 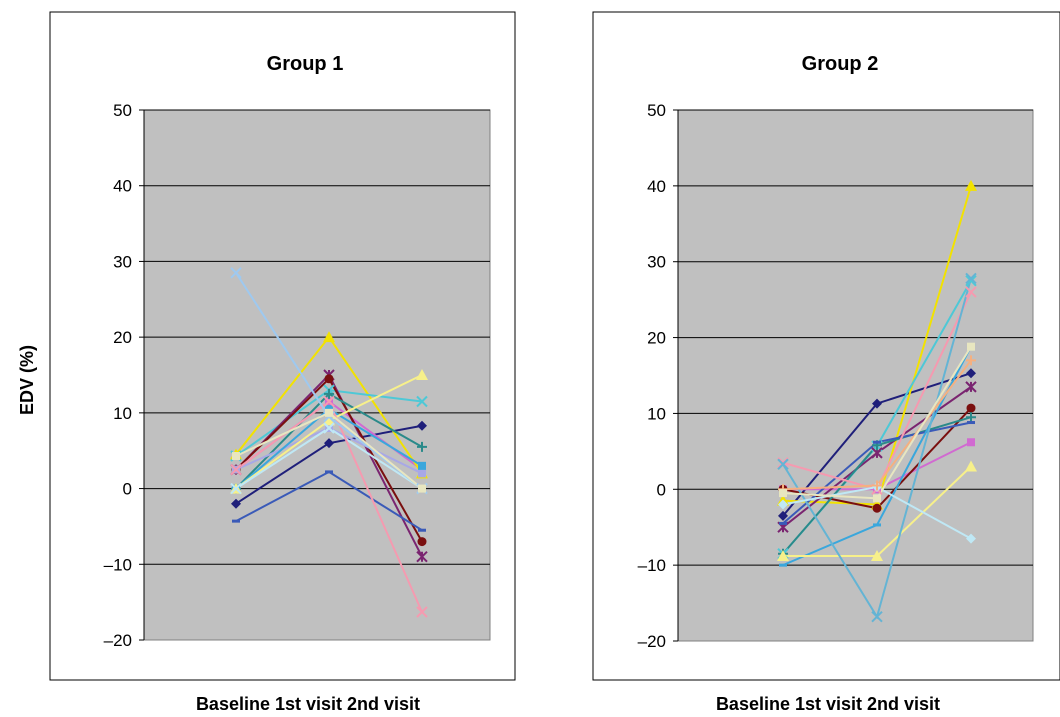 I want to click on chart-title: Group 1, so click(x=305, y=64).